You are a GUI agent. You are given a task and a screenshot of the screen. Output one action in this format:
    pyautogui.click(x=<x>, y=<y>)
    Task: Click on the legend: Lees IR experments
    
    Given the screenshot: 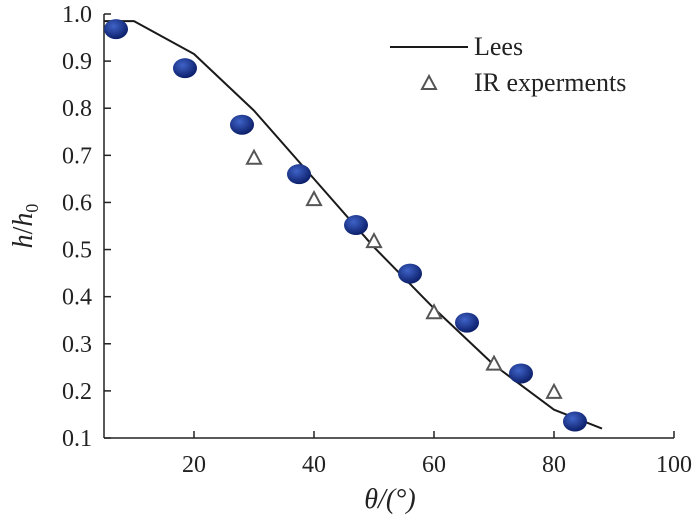 What is the action you would take?
    pyautogui.click(x=508, y=64)
    